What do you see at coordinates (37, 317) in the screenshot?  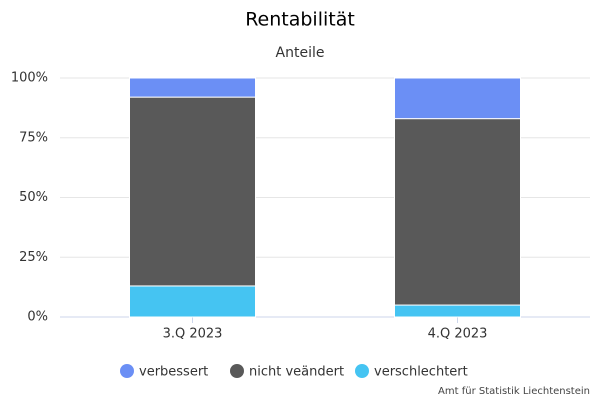 I see `y-tick-label: 0%` at bounding box center [37, 317].